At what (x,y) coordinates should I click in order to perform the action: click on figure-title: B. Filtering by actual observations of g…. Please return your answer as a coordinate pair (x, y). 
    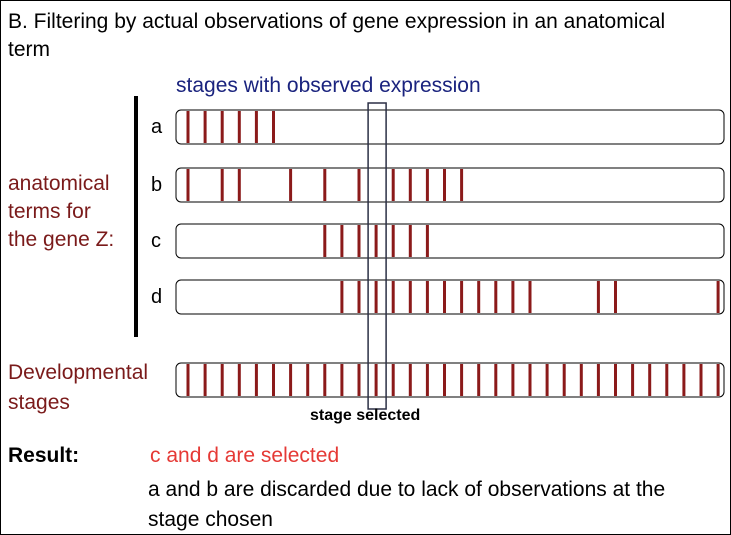
    Looking at the image, I should click on (337, 35).